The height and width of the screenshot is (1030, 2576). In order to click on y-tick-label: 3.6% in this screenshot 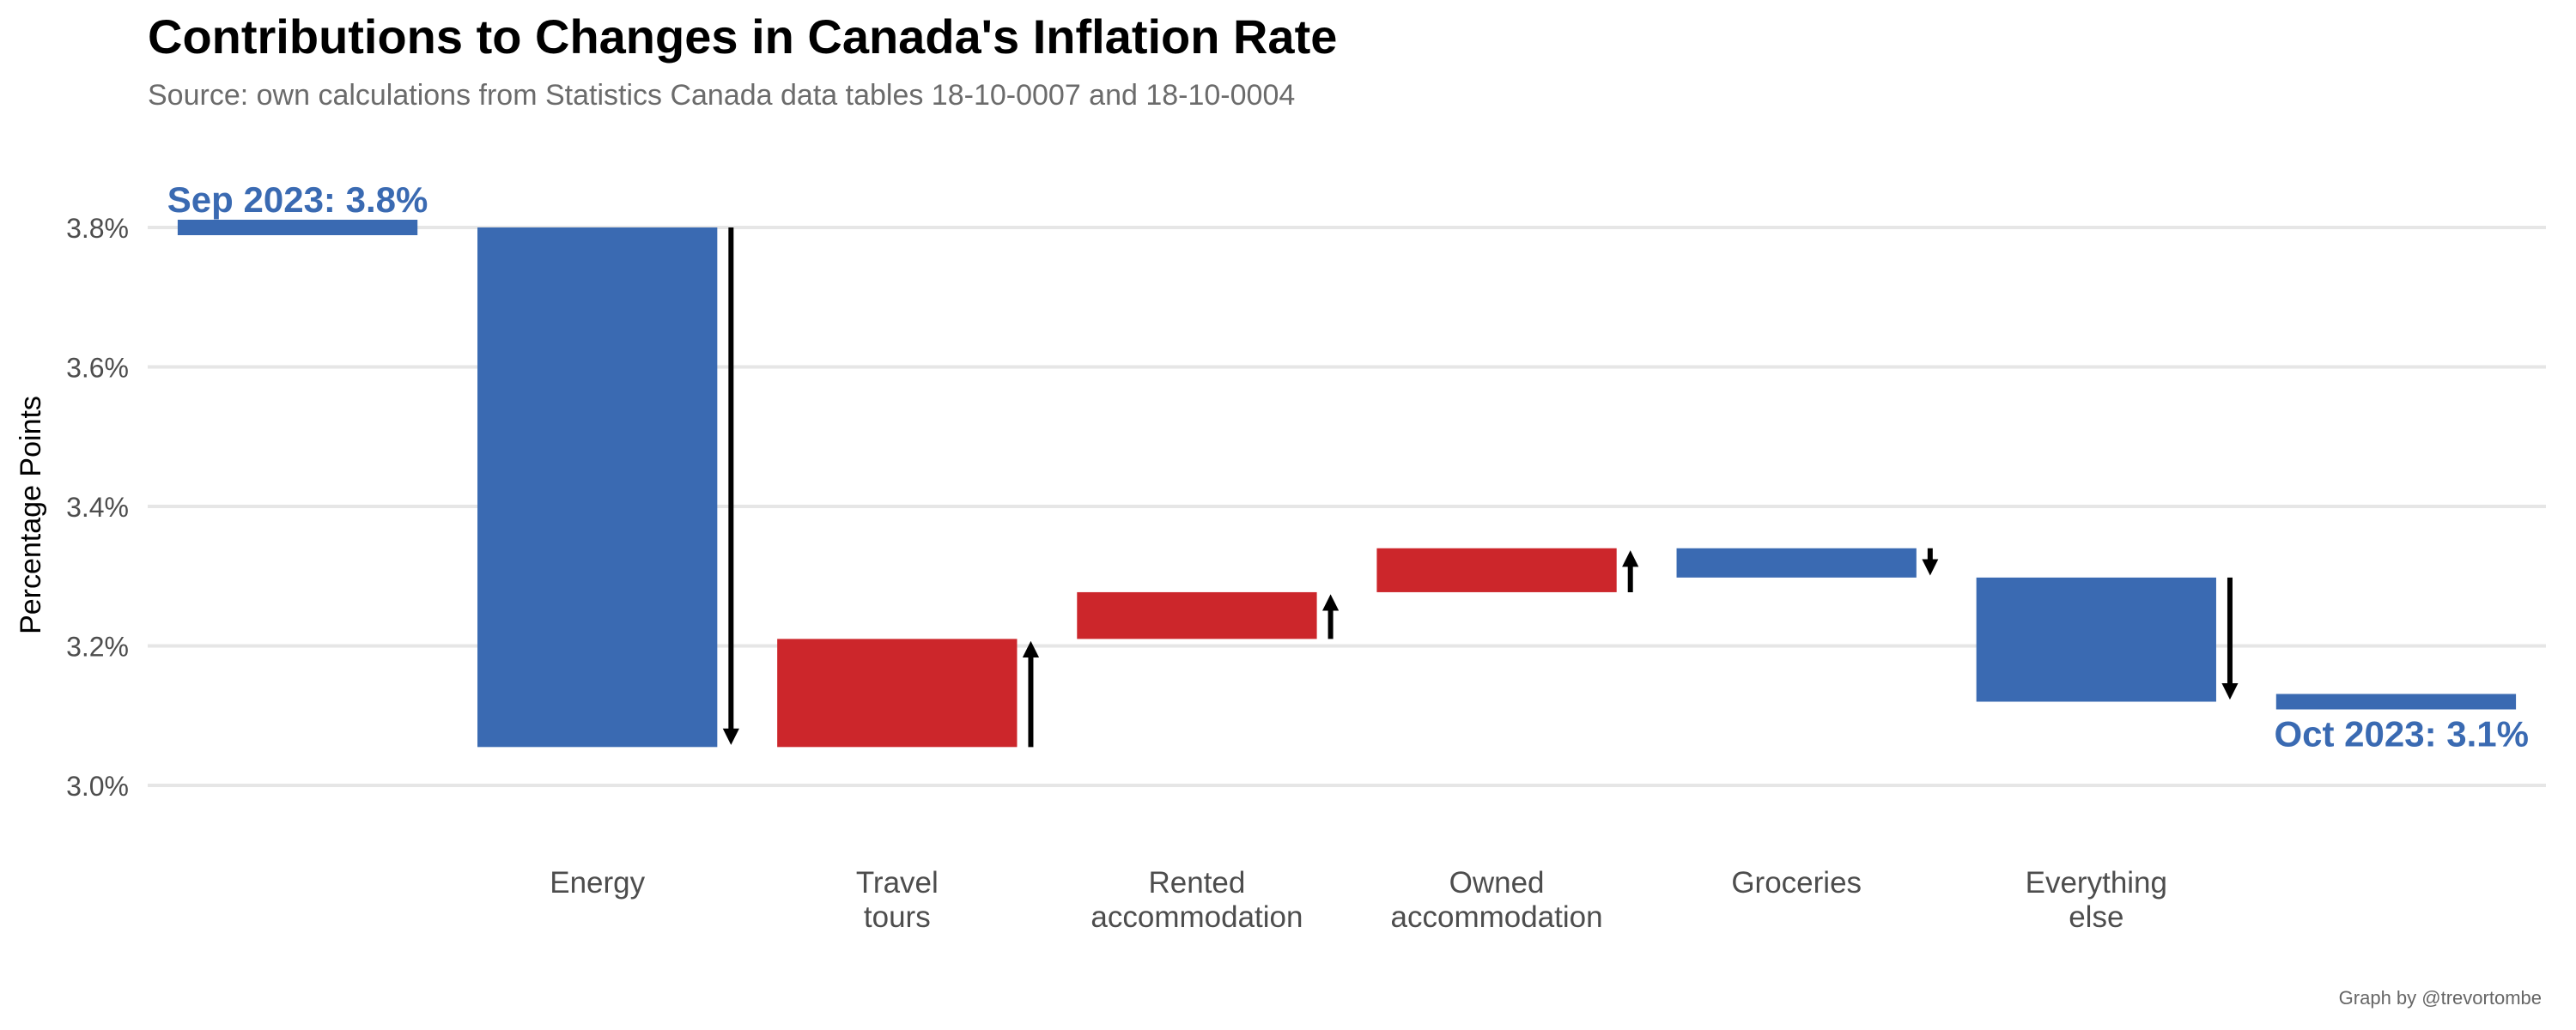, I will do `click(98, 368)`.